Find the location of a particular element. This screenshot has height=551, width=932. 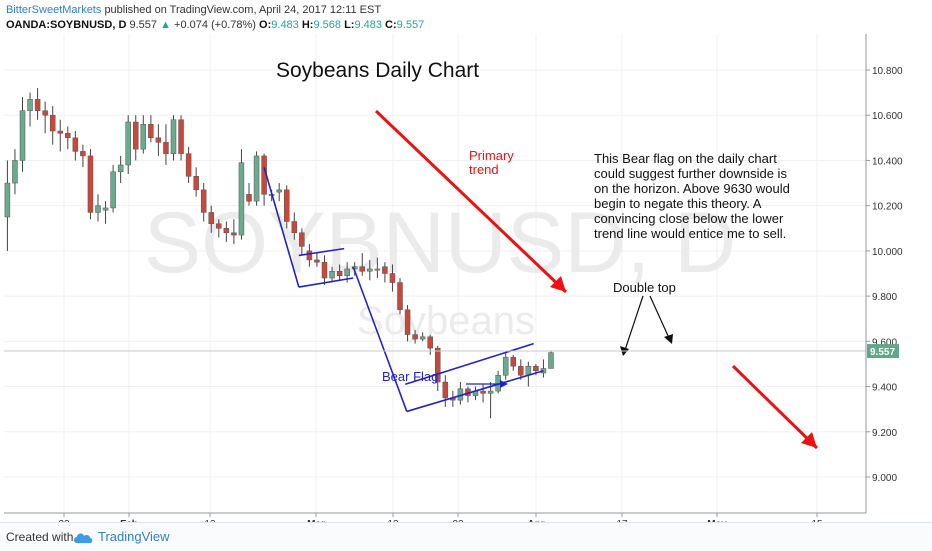

watermark-name: Soybeans is located at coordinates (446, 321).